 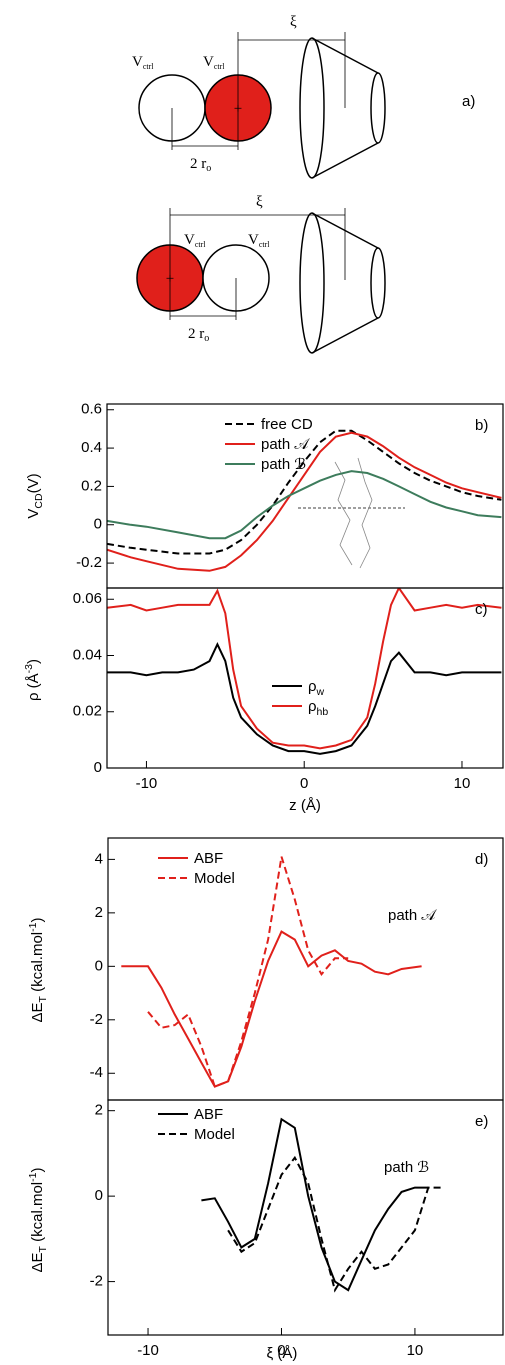 What do you see at coordinates (481, 859) in the screenshot?
I see `panel-label: d)` at bounding box center [481, 859].